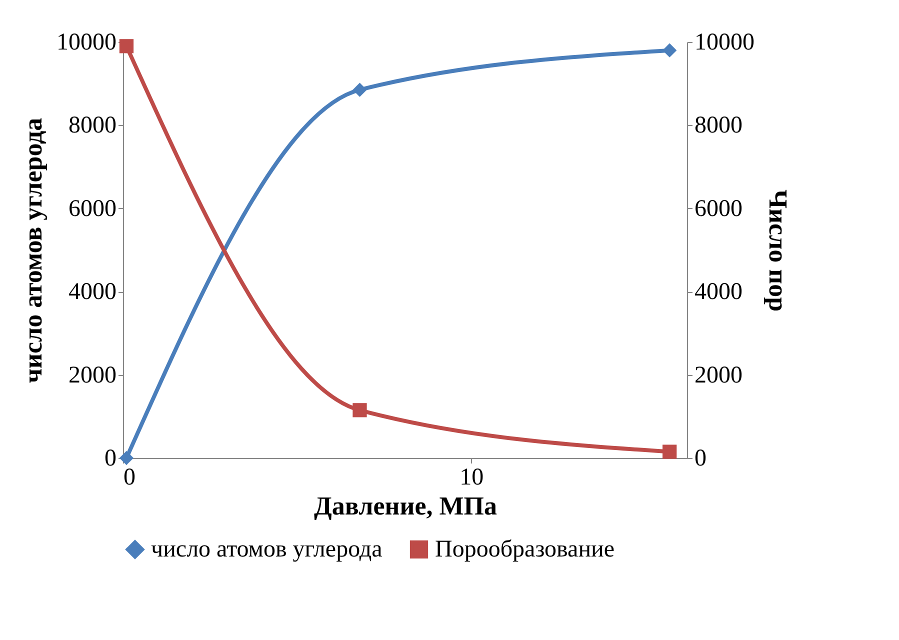 The width and height of the screenshot is (899, 640). What do you see at coordinates (92, 125) in the screenshot?
I see `y-tick-label: 8000` at bounding box center [92, 125].